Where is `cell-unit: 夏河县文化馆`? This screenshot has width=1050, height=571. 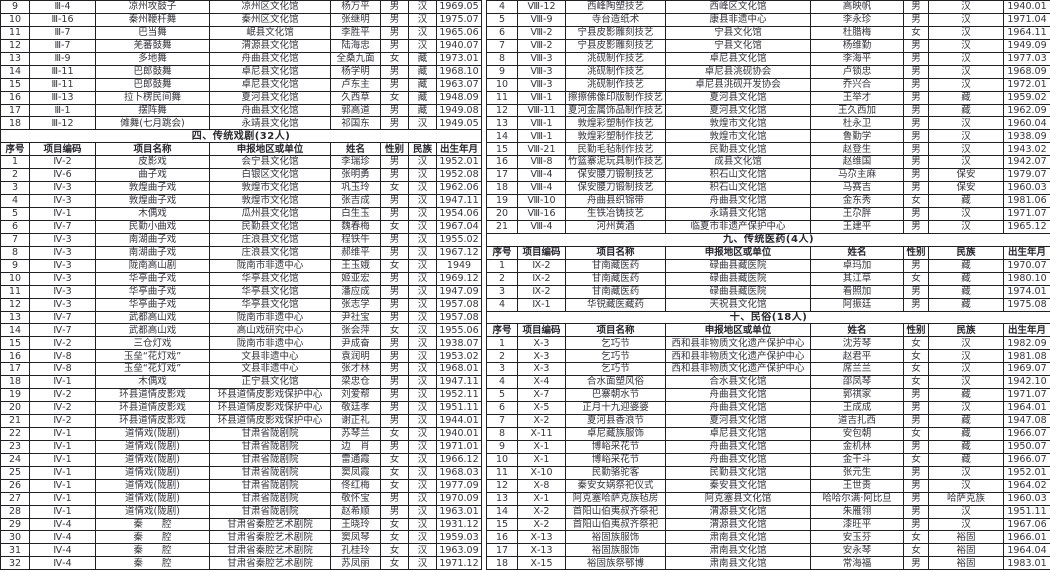
cell-unit: 夏河县文化馆 is located at coordinates (270, 97).